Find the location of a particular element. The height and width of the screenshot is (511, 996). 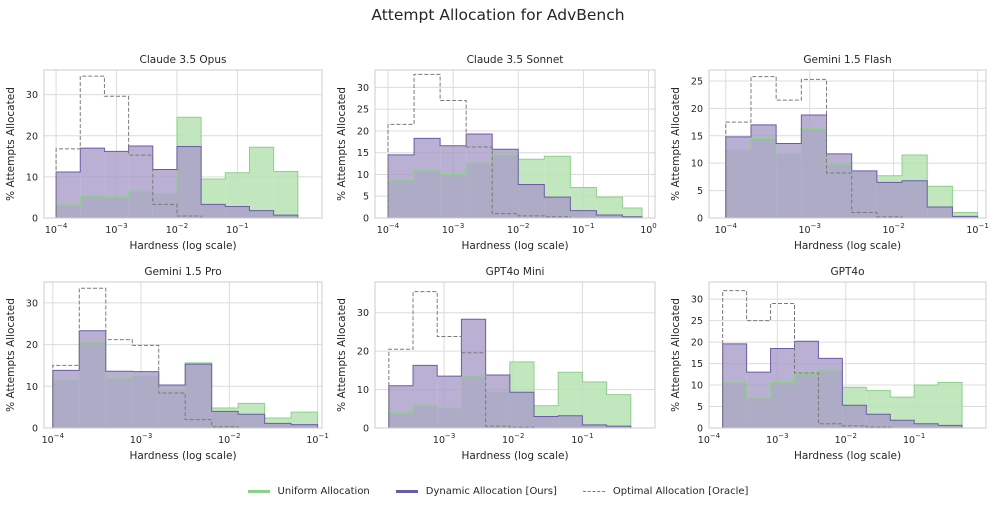

legend-swatch-dynamic is located at coordinates (406, 491).